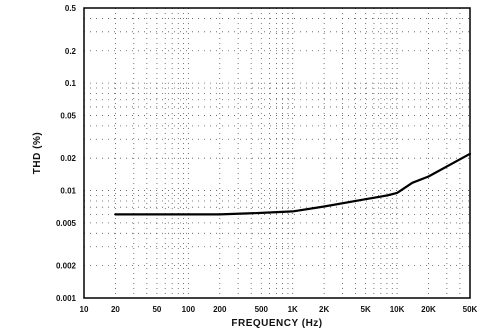 This screenshot has height=332, width=495. What do you see at coordinates (366, 309) in the screenshot?
I see `x-tick-label: 5K` at bounding box center [366, 309].